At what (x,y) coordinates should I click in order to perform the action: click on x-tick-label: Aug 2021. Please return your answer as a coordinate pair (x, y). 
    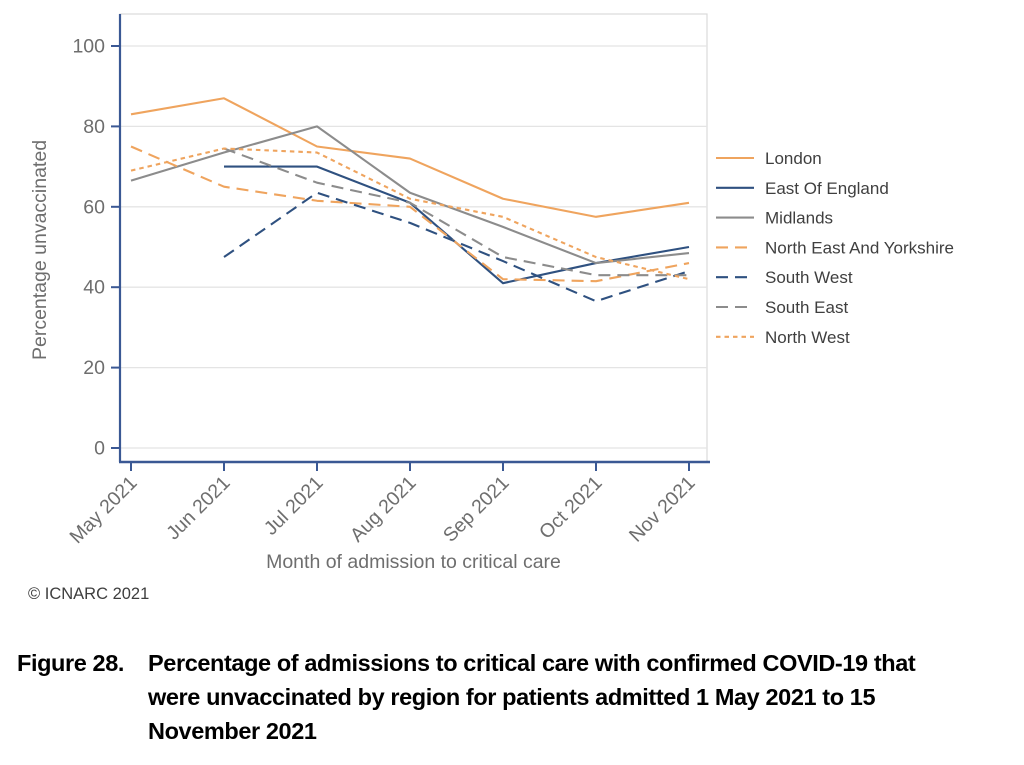
    Looking at the image, I should click on (383, 509).